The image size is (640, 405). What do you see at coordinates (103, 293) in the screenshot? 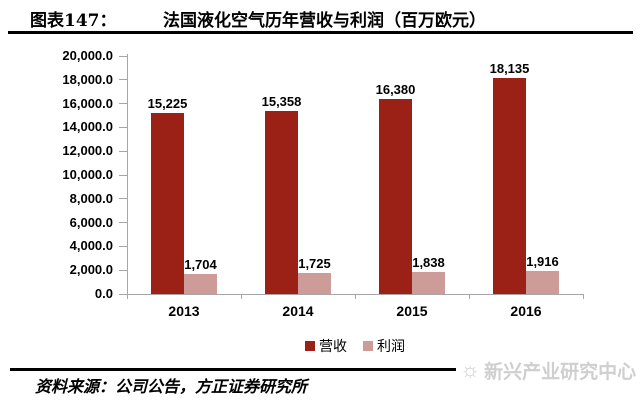
I see `y-axis-tick-label: 0.0` at bounding box center [103, 293].